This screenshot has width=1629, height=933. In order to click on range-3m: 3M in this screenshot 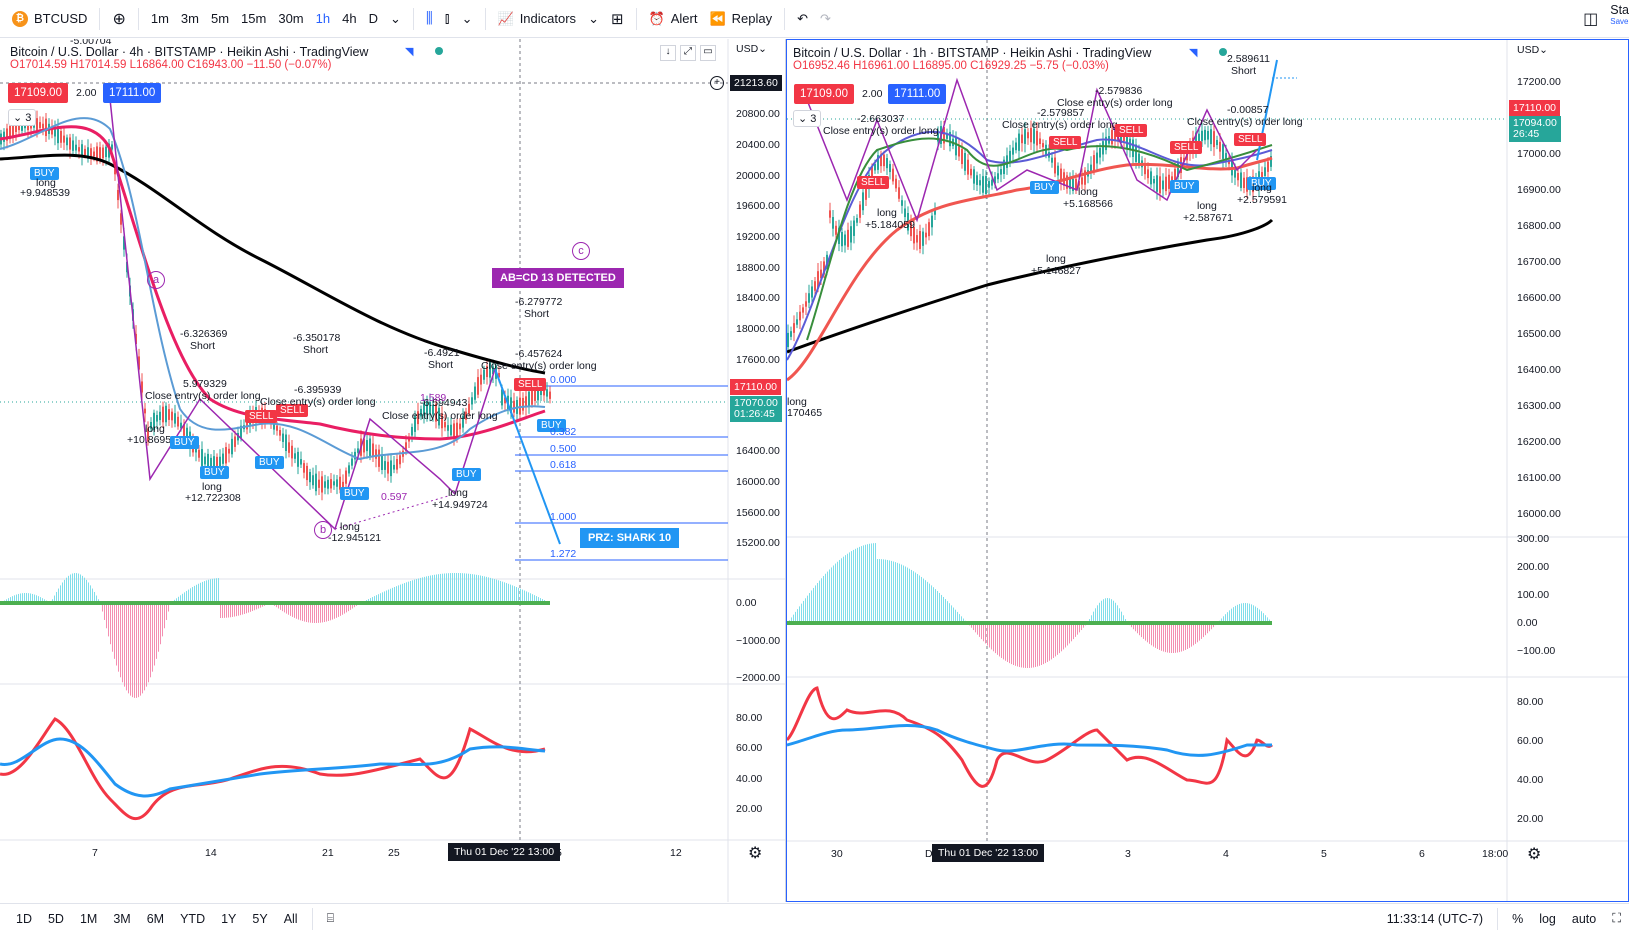, I will do `click(122, 918)`.